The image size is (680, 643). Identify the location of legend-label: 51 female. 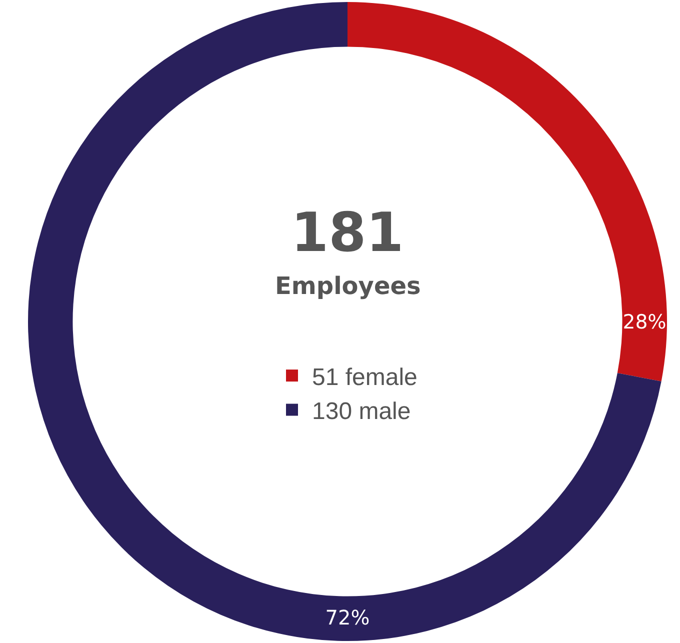
(365, 377).